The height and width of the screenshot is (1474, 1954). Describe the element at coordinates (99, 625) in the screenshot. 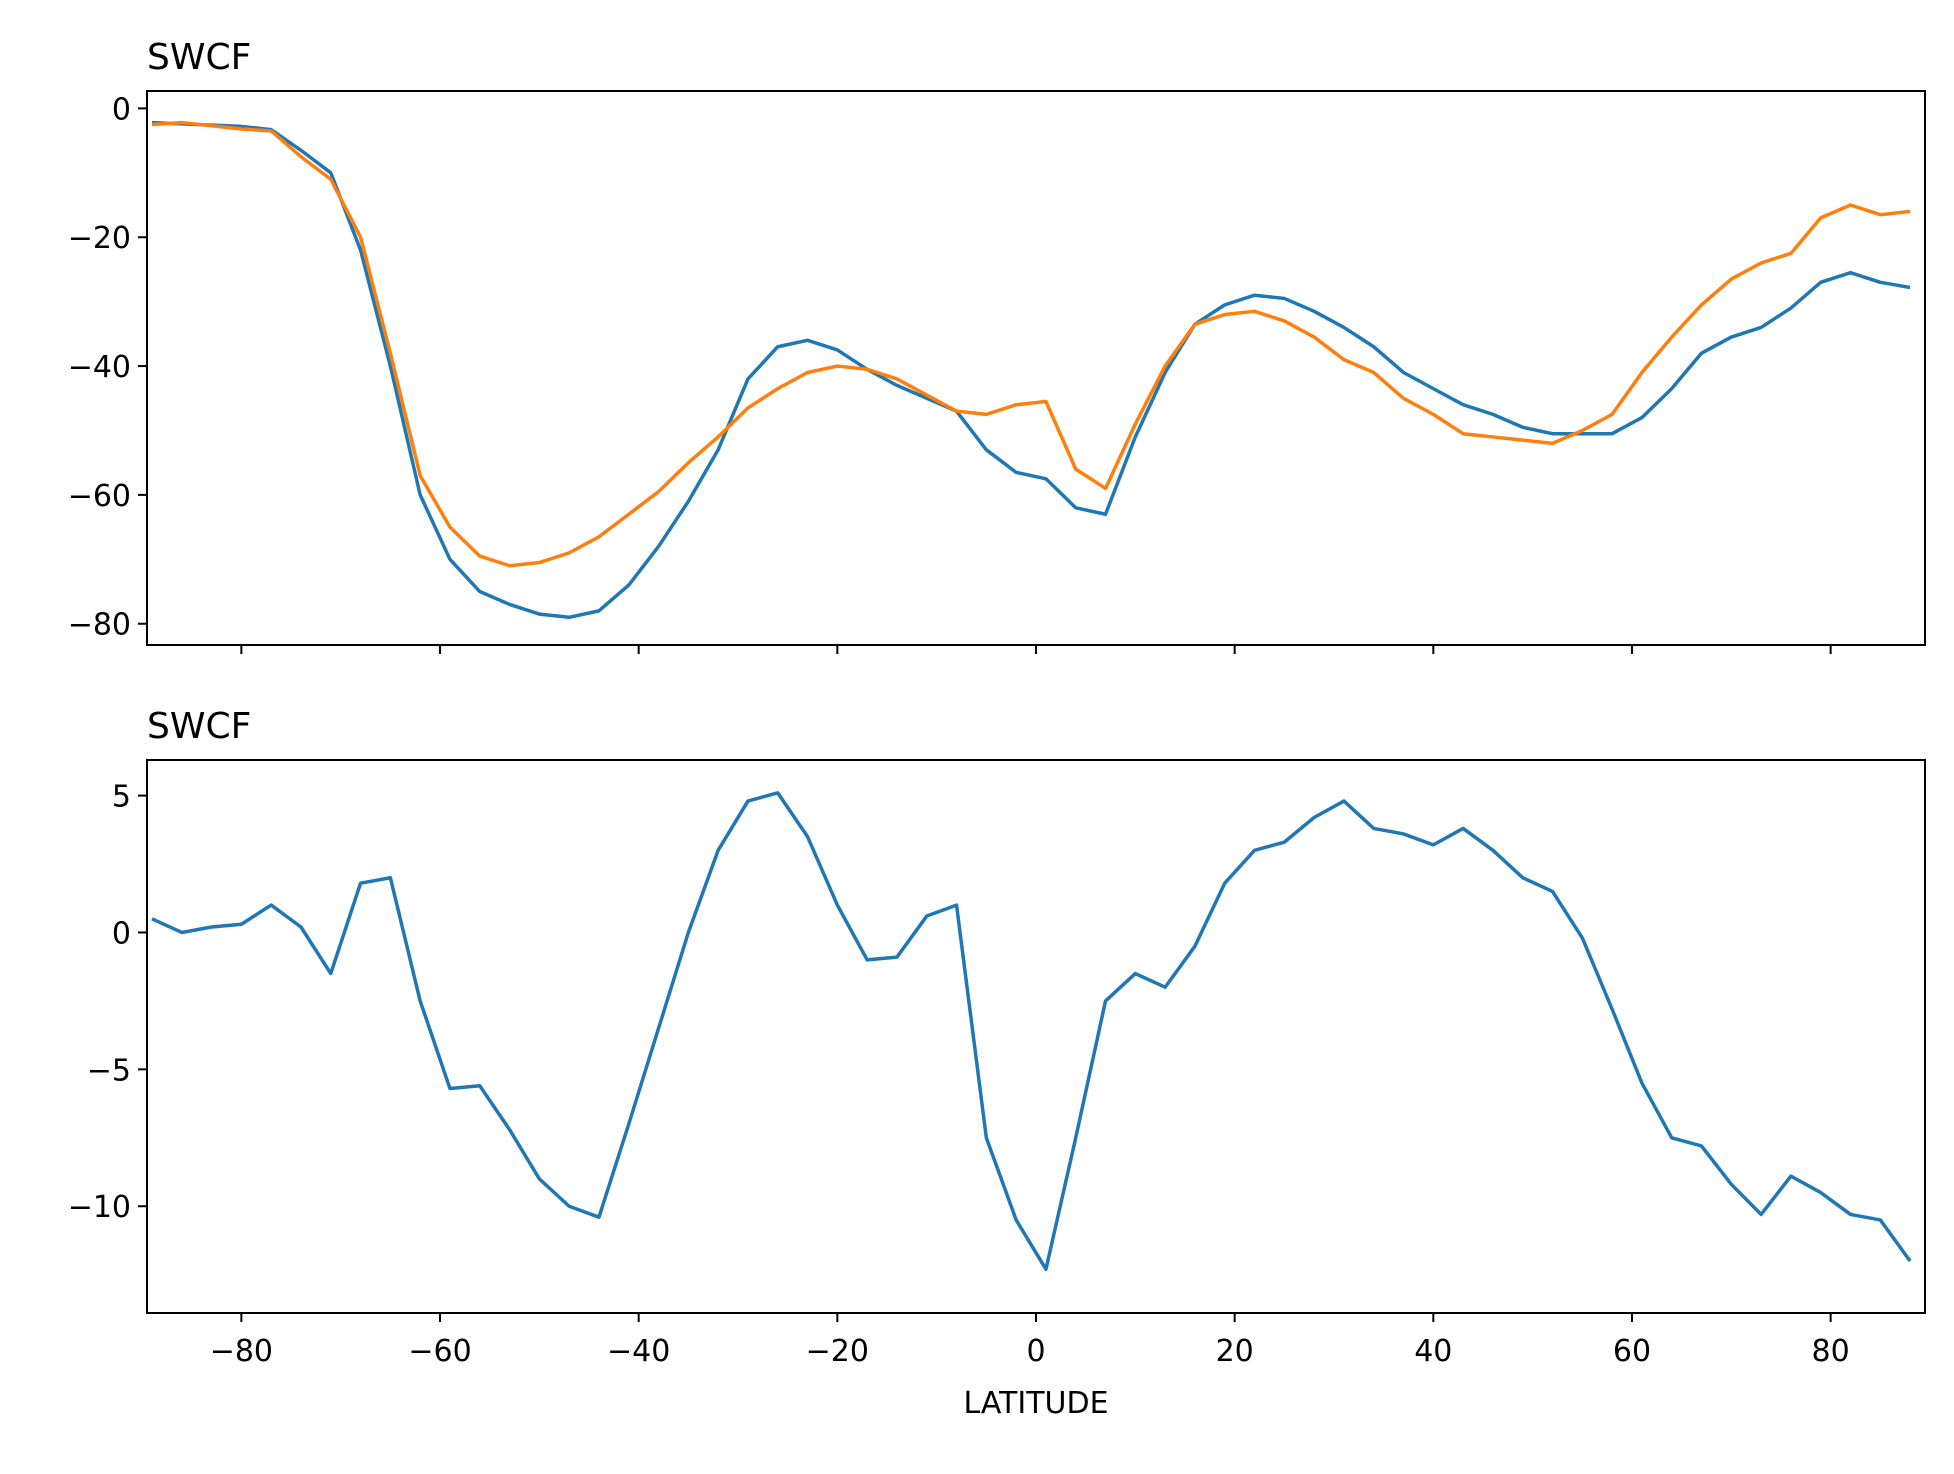

I see `y-tick-label: −80` at that location.